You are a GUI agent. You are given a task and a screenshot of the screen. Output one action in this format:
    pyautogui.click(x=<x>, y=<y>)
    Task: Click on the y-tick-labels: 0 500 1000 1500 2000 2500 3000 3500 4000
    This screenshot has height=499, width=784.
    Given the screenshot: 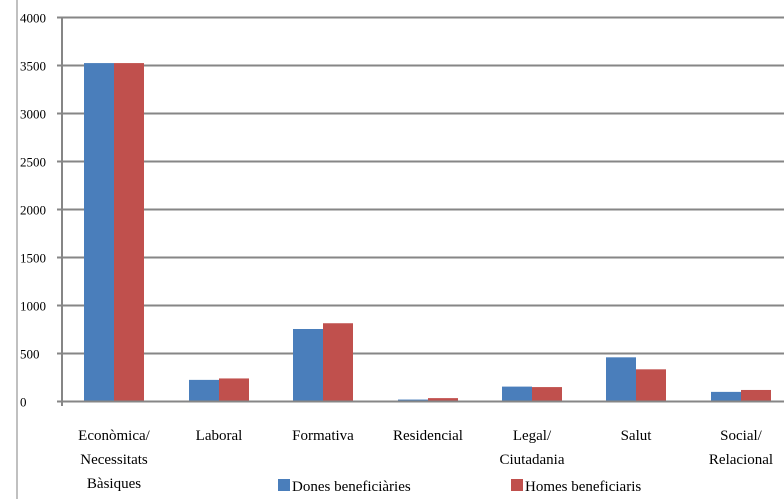 What is the action you would take?
    pyautogui.click(x=33, y=210)
    